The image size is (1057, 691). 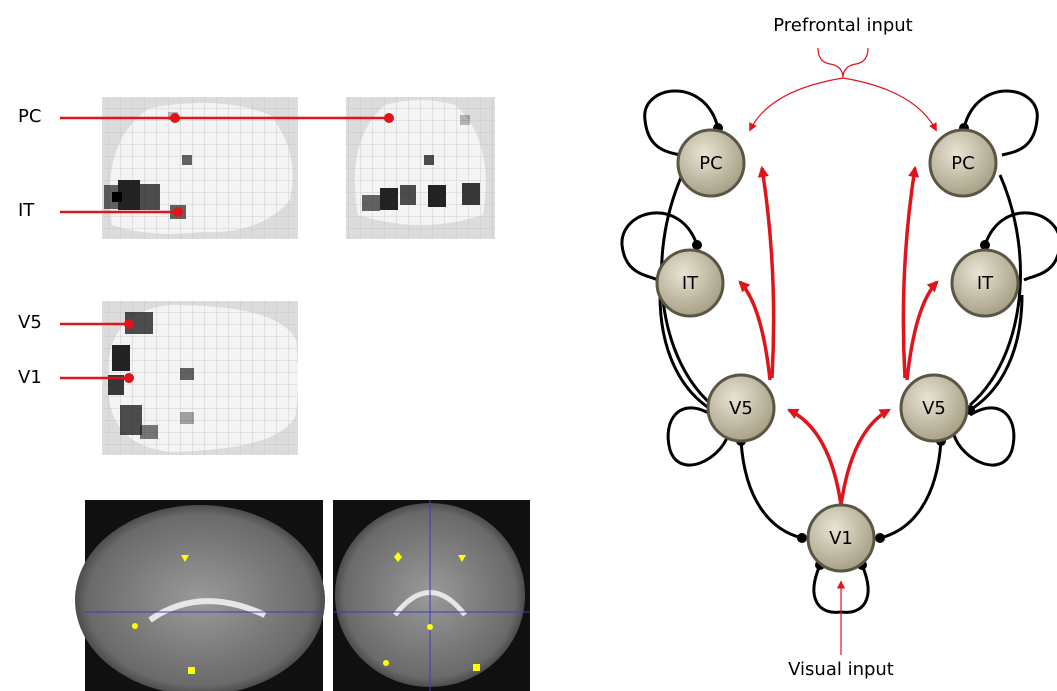 I want to click on glass-brain-coronal, so click(x=420, y=168).